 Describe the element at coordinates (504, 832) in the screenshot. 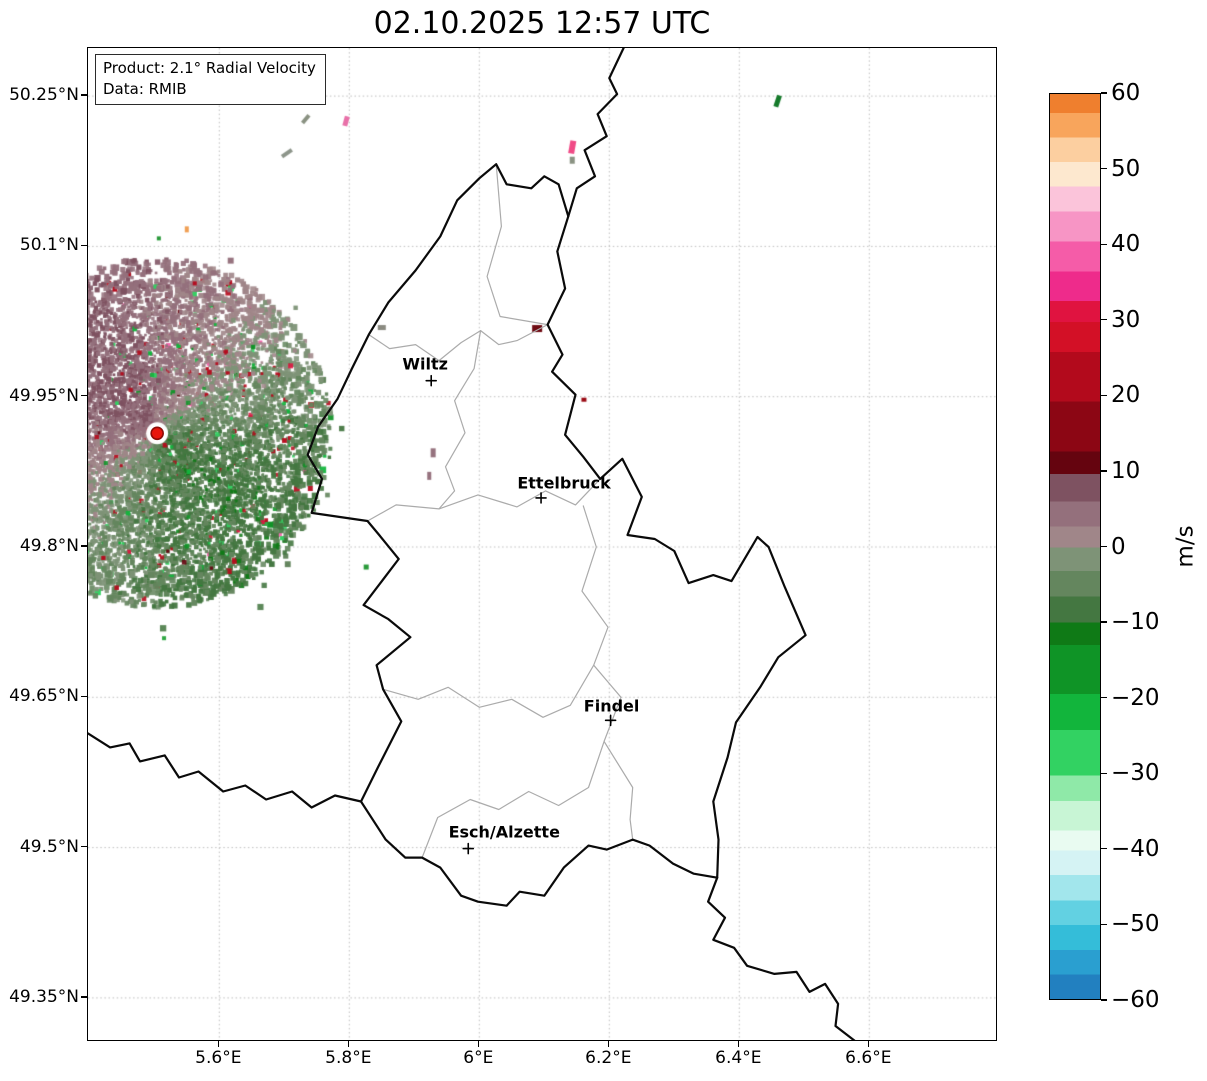

I see `city-label-esch-alzette: Esch/Alzette` at that location.